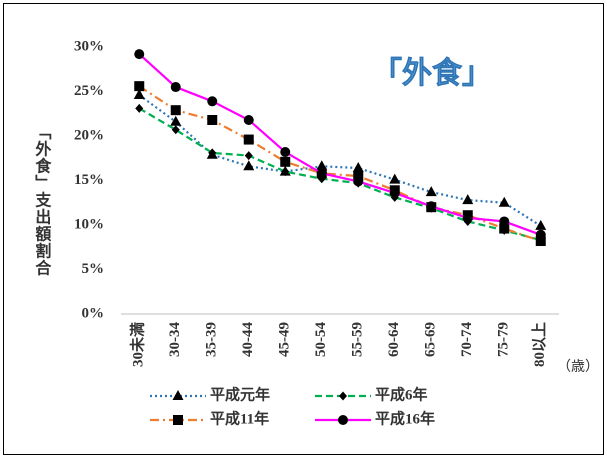 This screenshot has width=607, height=458. Describe the element at coordinates (93, 269) in the screenshot. I see `y-tick-label: 5%` at that location.